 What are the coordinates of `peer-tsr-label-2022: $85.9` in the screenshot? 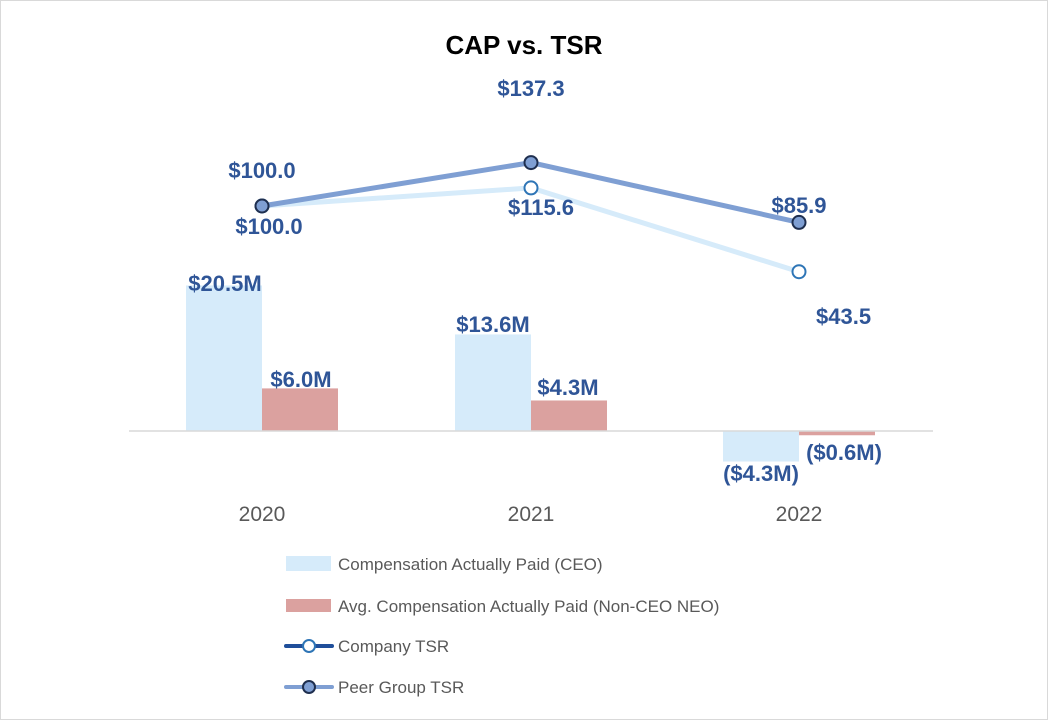 It's located at (798, 205).